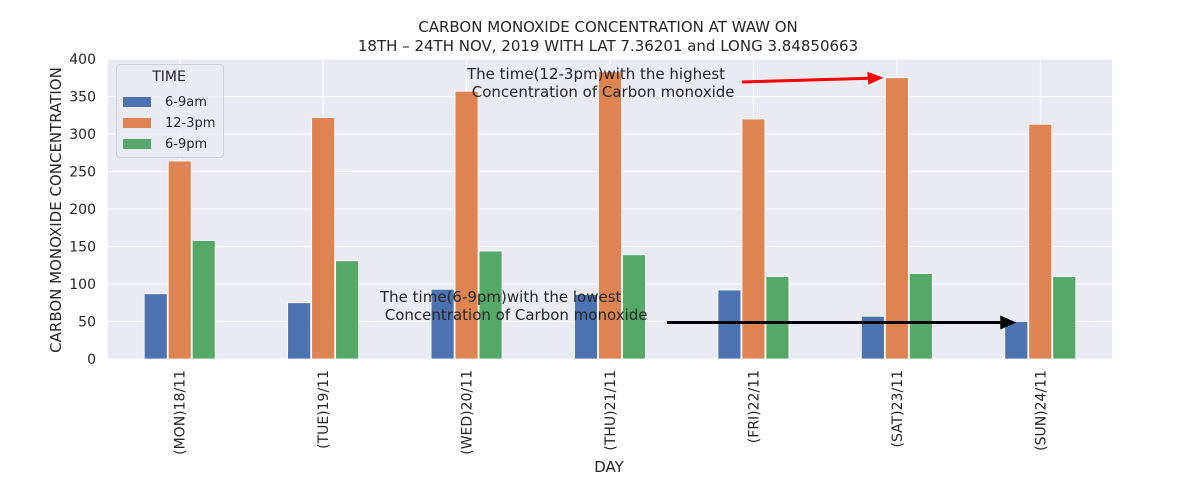 This screenshot has width=1184, height=480. Describe the element at coordinates (468, 412) in the screenshot. I see `x-tick-label: (WED)20/11` at that location.